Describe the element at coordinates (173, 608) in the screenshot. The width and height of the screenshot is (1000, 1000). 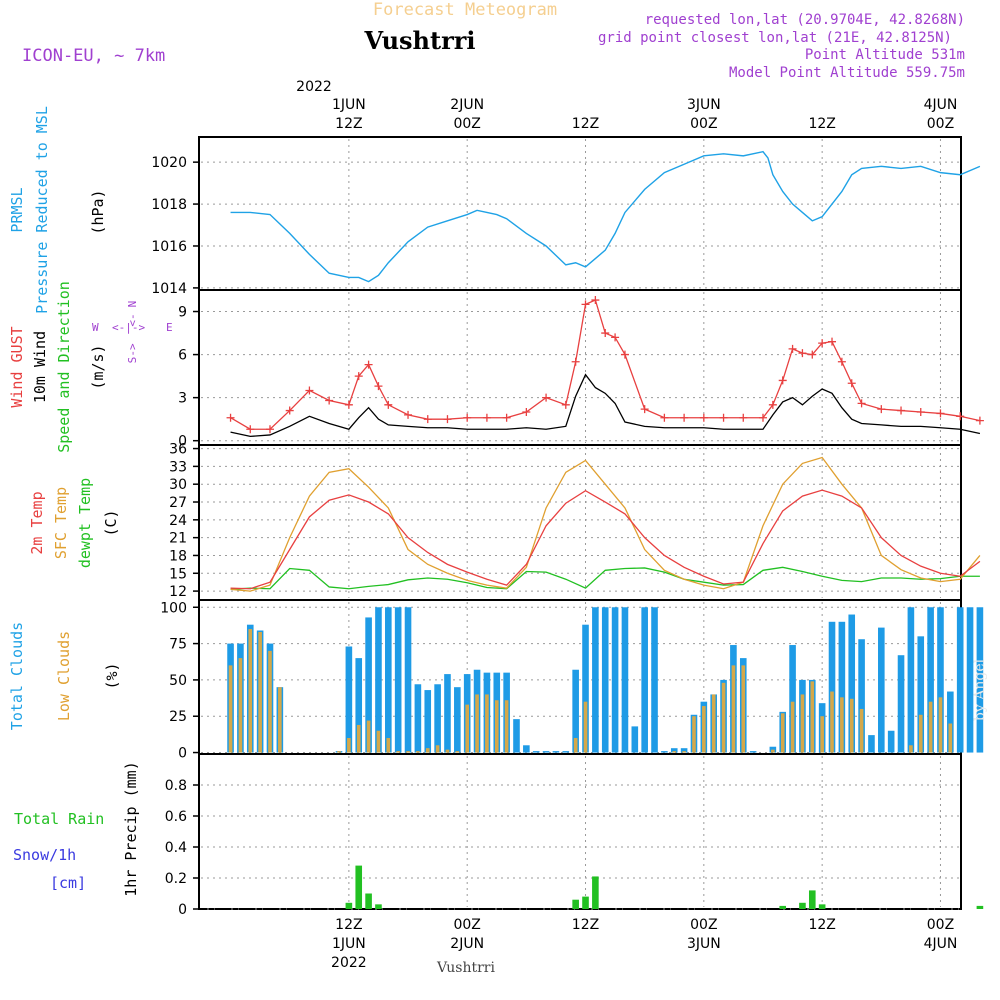
I see `cloud-ytick-label: 100` at that location.